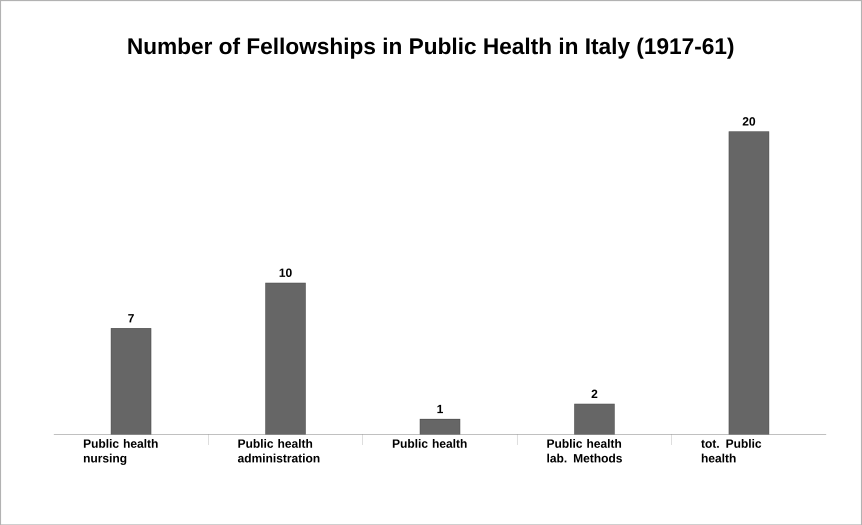  Describe the element at coordinates (286, 272) in the screenshot. I see `data-label: 10` at that location.